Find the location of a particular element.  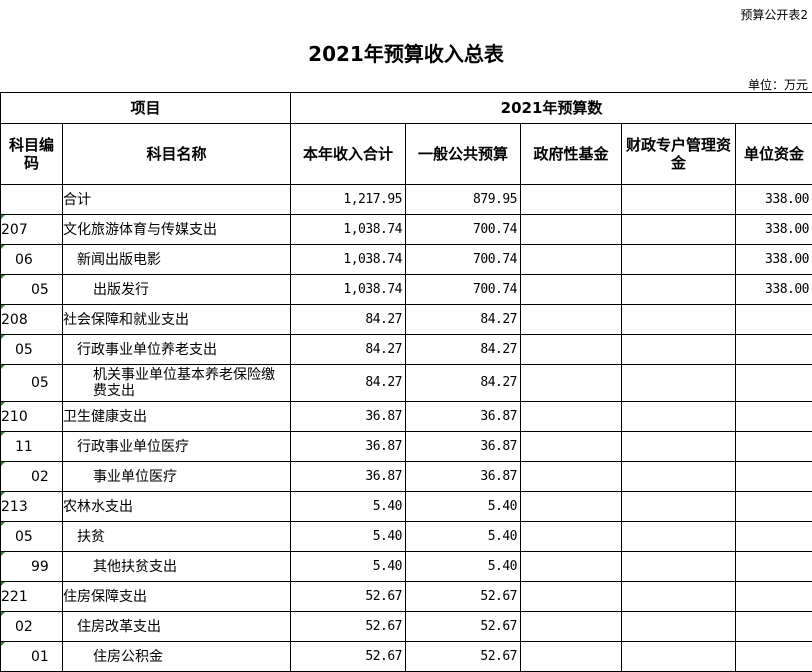

row-code: 01 is located at coordinates (31, 656).